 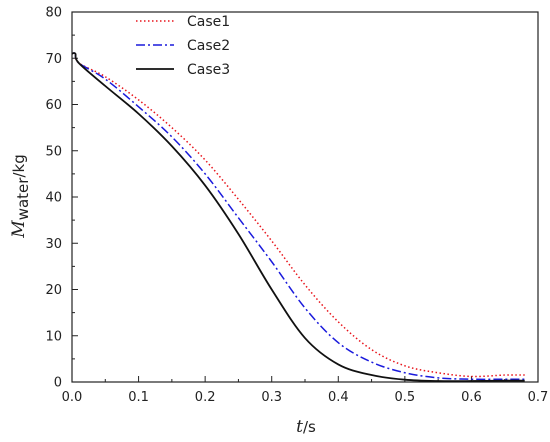 What do you see at coordinates (20, 196) in the screenshot?
I see `y-axis-title: Mwater/kg` at bounding box center [20, 196].